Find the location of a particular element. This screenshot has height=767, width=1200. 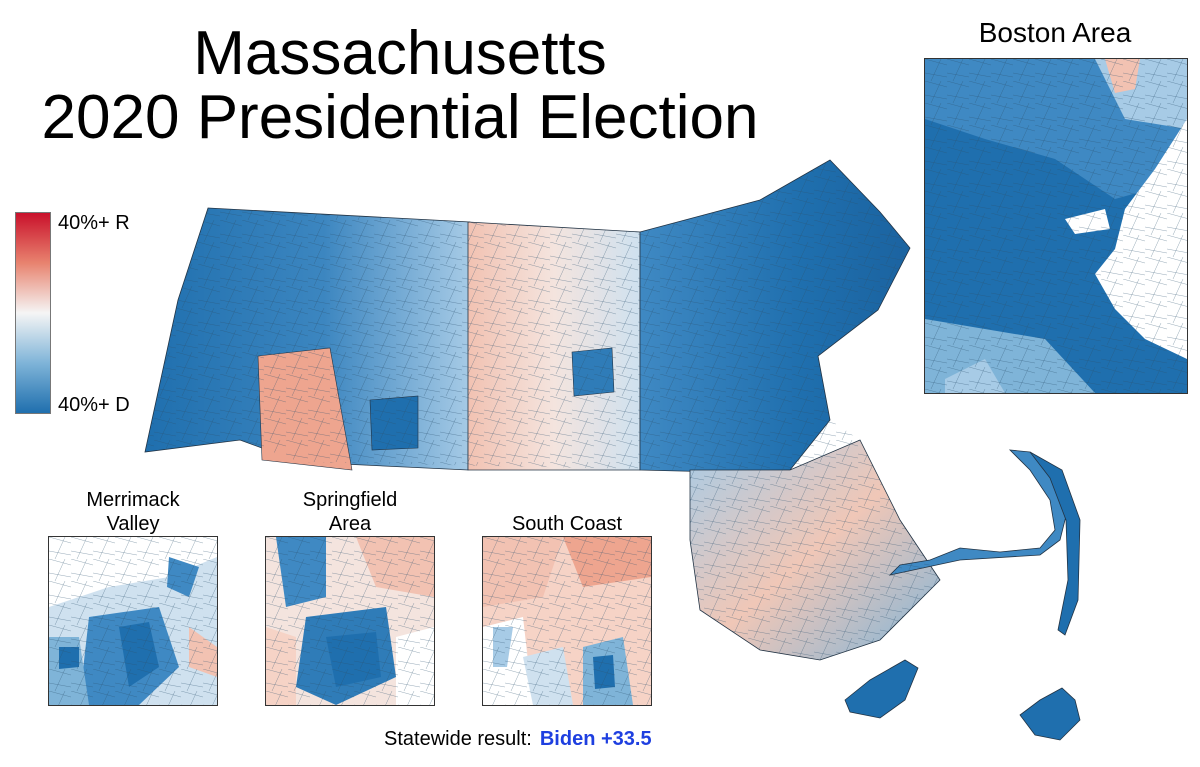

title-line-2: 2020 Presidential Election is located at coordinates (400, 117).